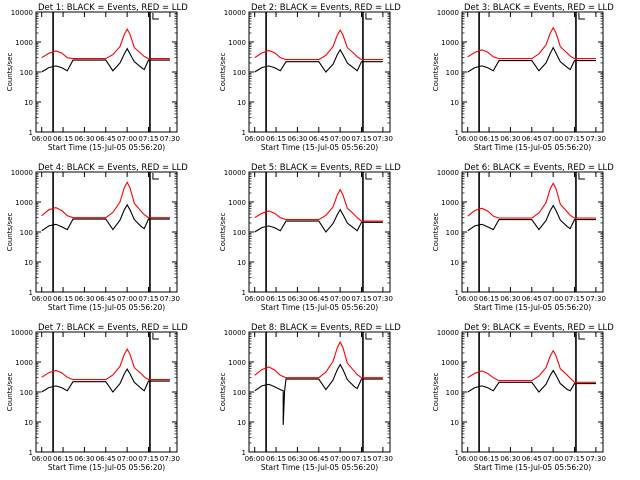 The image size is (640, 480). What do you see at coordinates (326, 8) in the screenshot?
I see `chart-title: Det 2: BLACK = Events, RED = LLD` at bounding box center [326, 8].